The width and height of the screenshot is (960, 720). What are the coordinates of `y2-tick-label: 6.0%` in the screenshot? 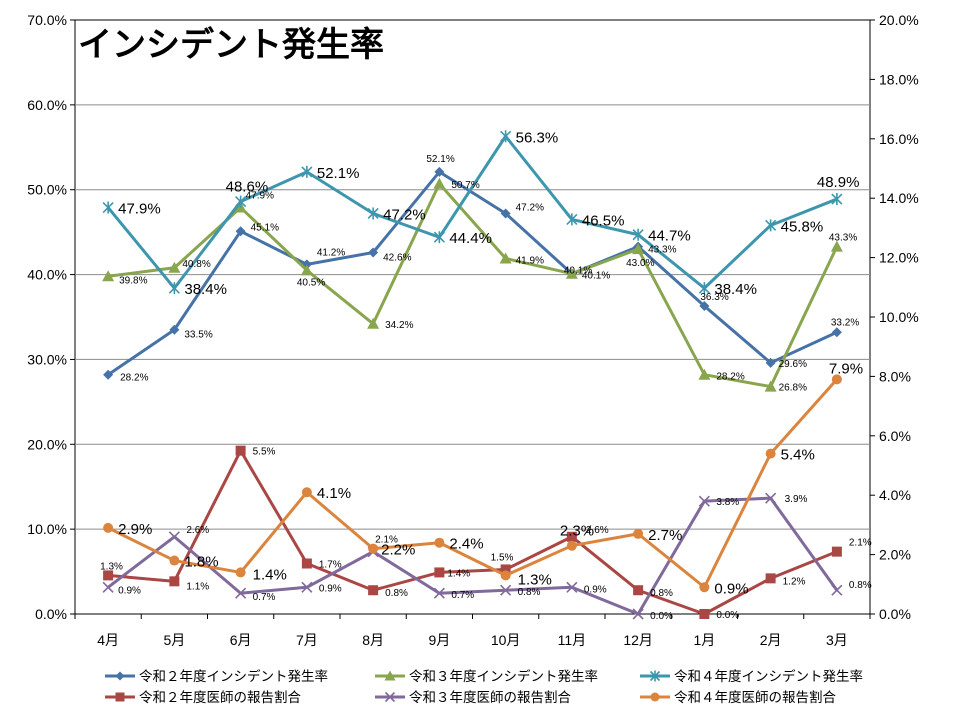 It's located at (895, 436).